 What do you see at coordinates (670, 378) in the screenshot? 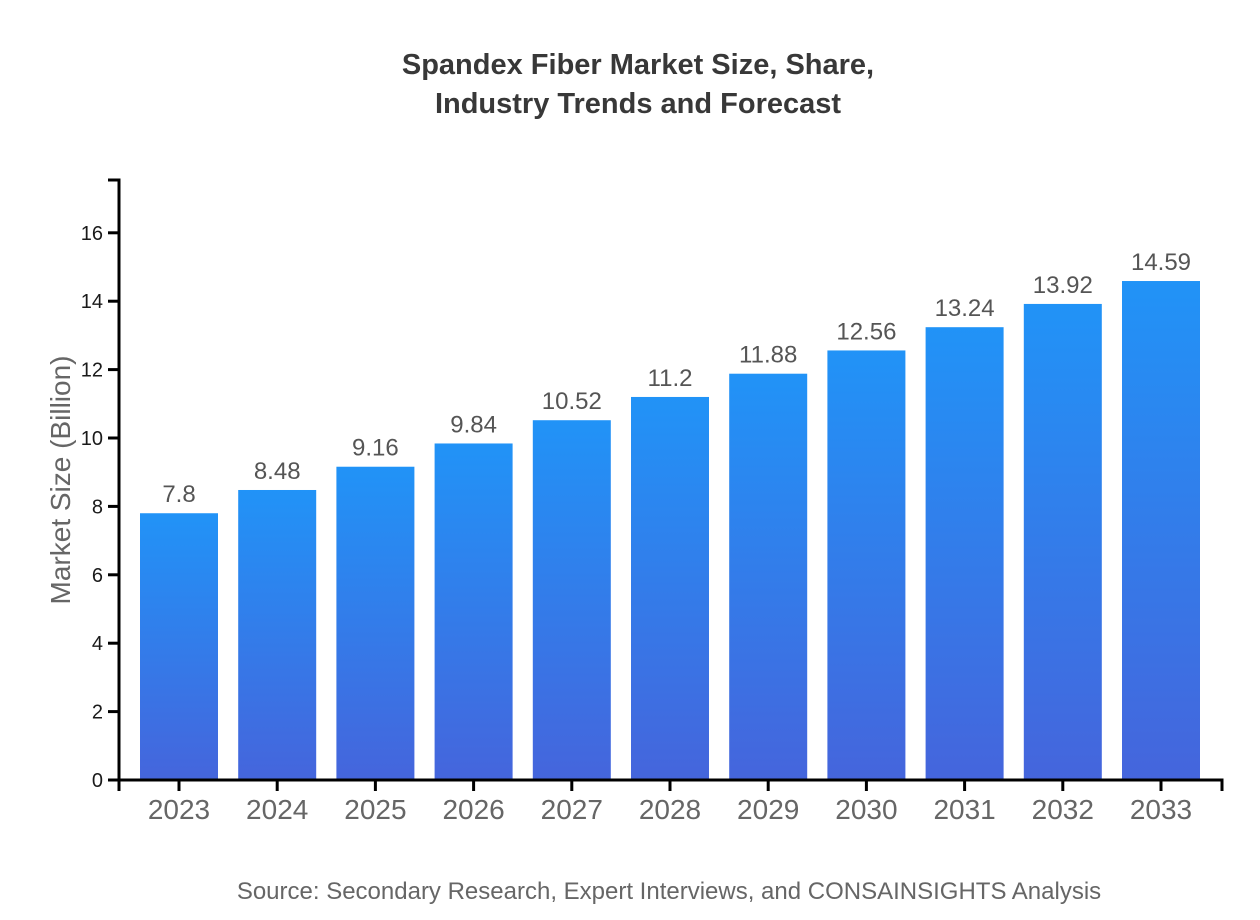
I see `bar-value-label-2028: 11.2` at bounding box center [670, 378].